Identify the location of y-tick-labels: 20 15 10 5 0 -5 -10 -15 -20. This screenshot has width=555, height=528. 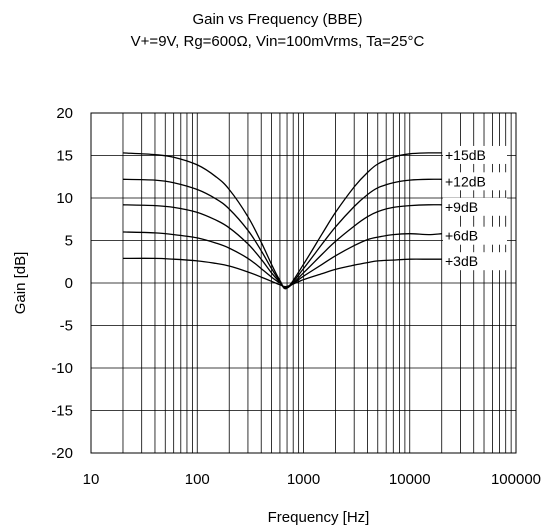
(62, 283).